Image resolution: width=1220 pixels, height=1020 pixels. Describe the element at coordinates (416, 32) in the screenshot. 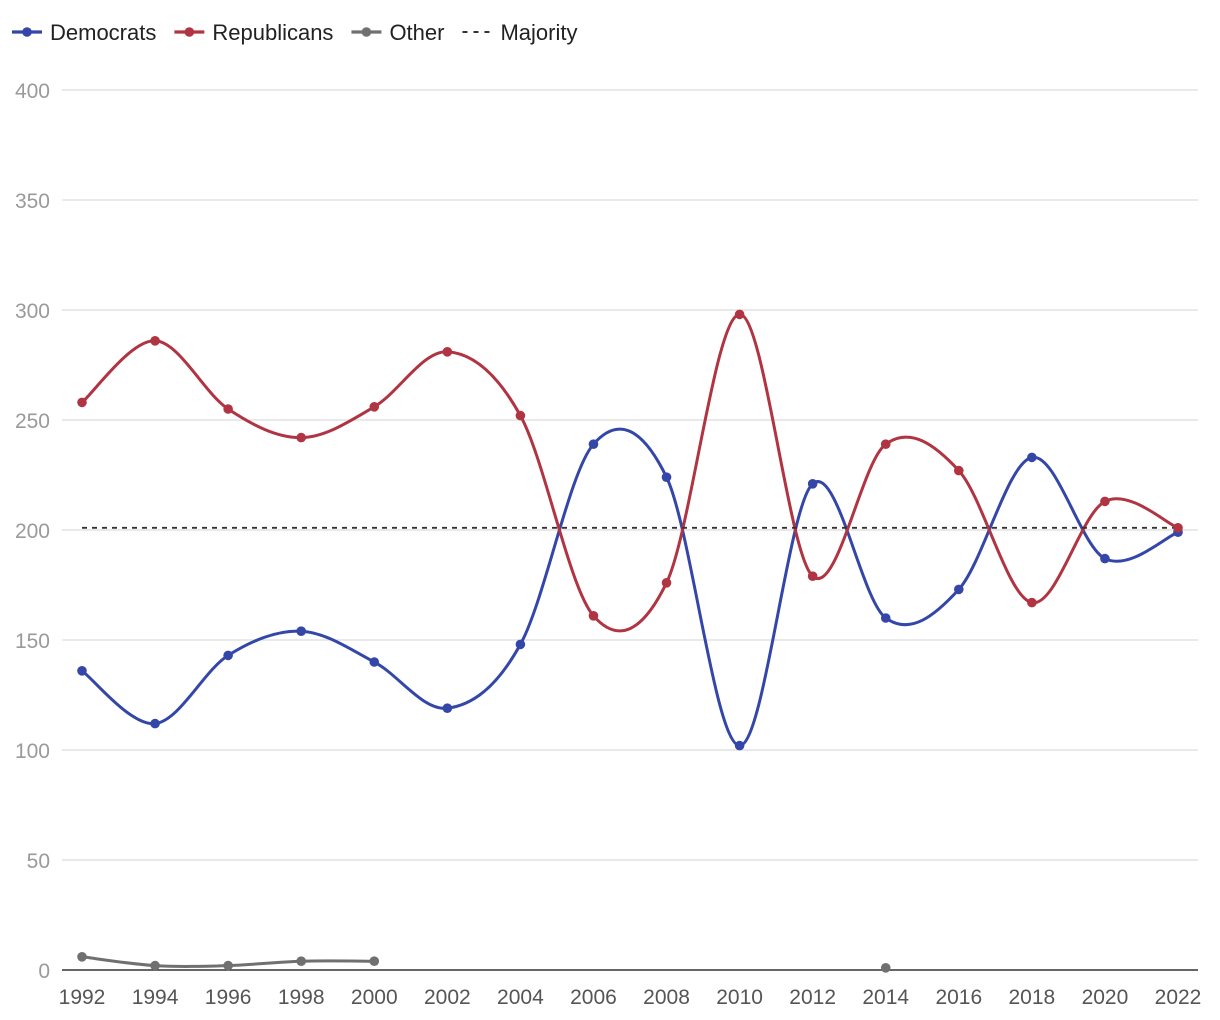

I see `legend-label: Other` at that location.